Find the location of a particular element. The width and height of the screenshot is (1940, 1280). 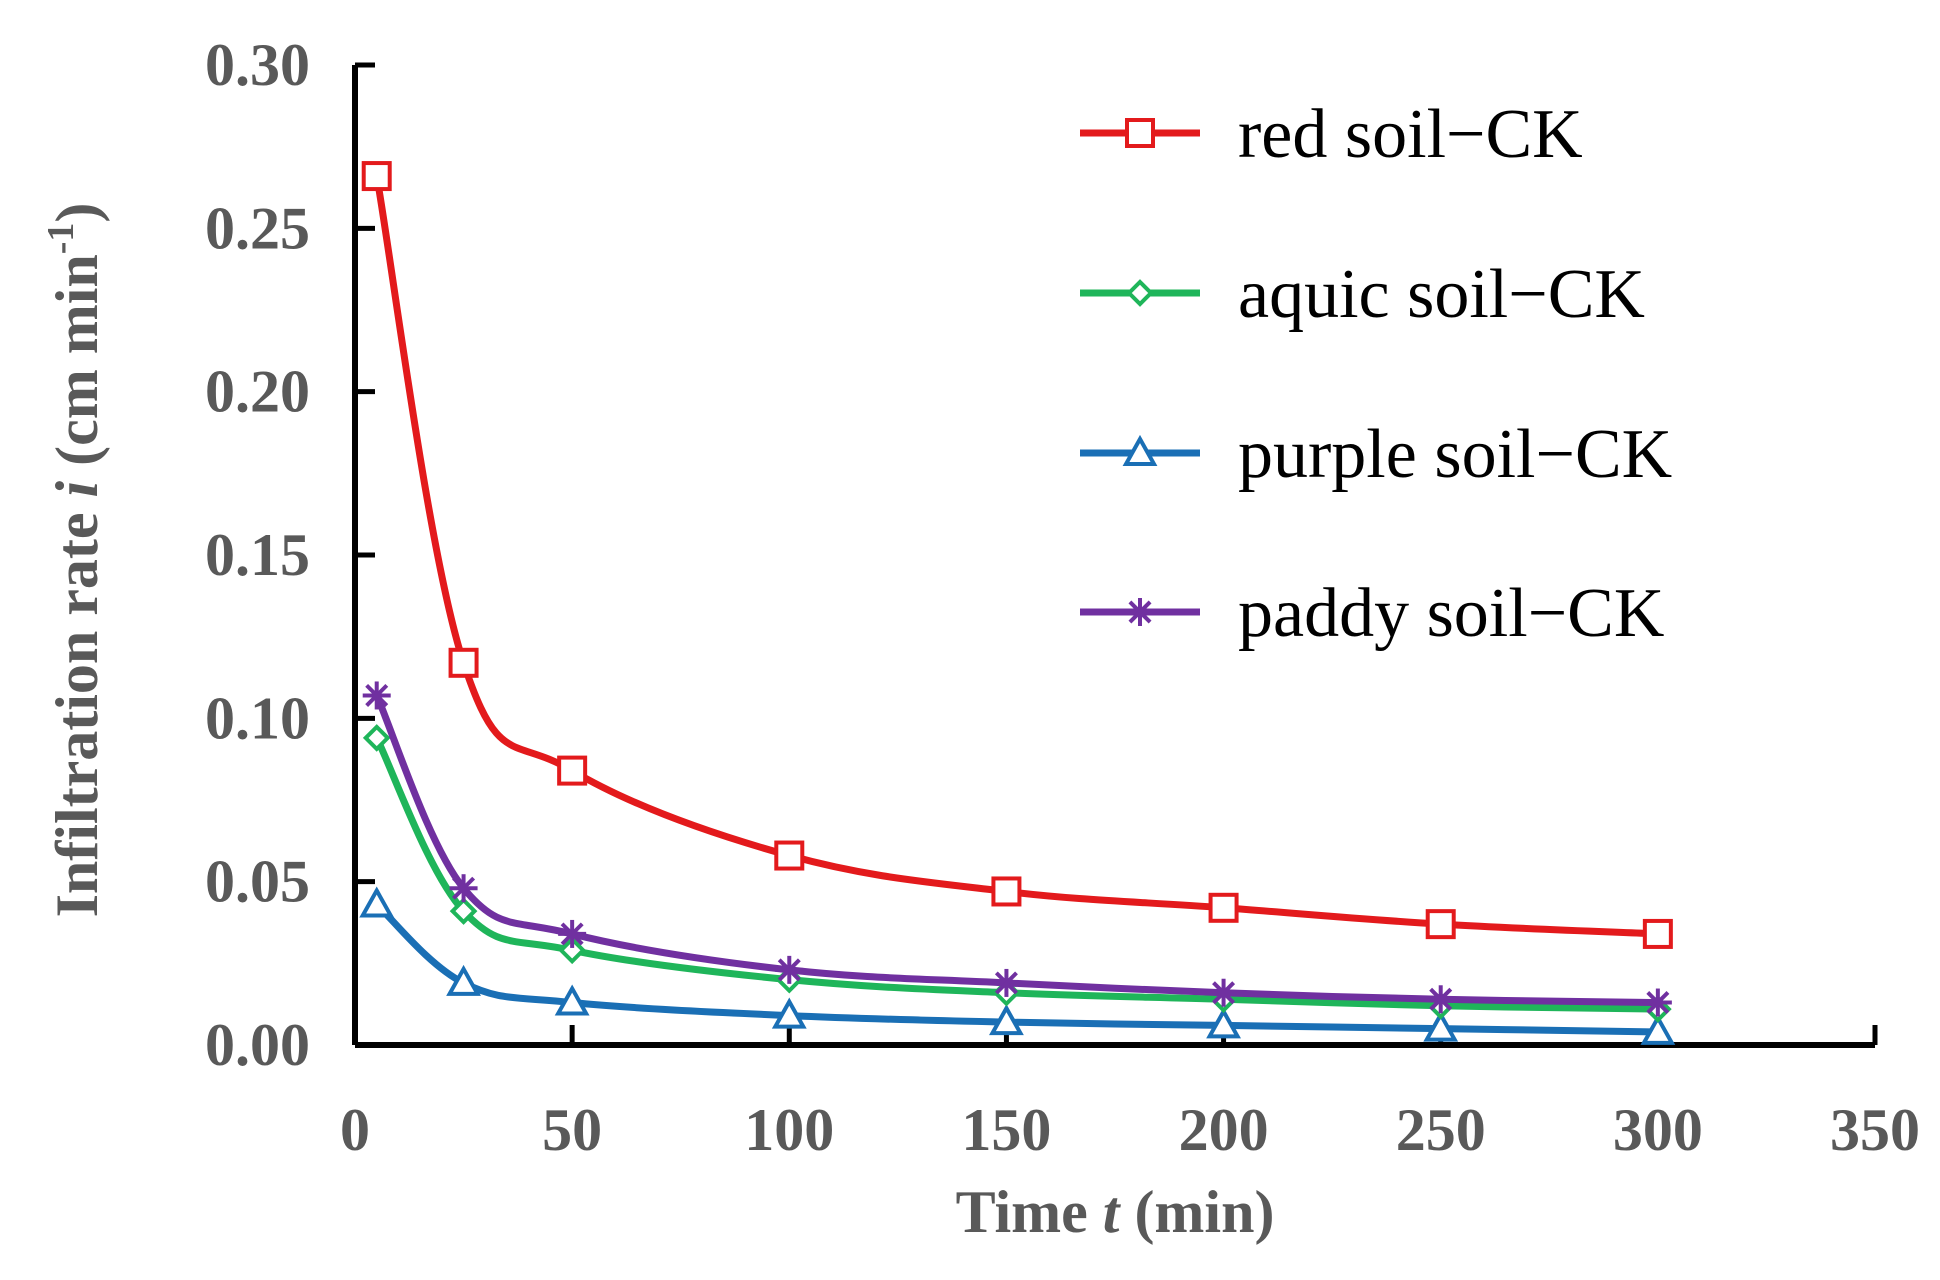

x-tick-label: 0 is located at coordinates (355, 1130).